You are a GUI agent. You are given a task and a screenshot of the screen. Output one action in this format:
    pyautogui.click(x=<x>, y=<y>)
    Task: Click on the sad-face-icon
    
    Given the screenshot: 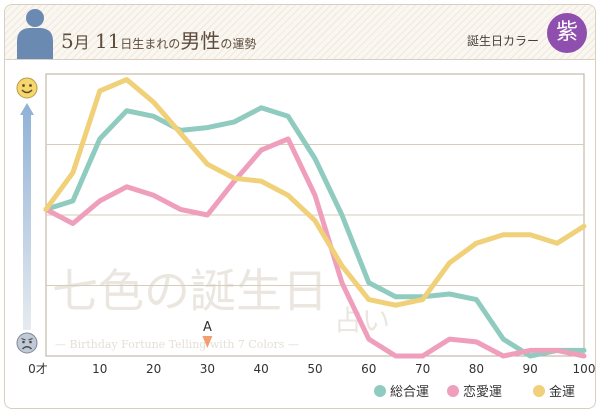 What is the action you would take?
    pyautogui.click(x=27, y=343)
    